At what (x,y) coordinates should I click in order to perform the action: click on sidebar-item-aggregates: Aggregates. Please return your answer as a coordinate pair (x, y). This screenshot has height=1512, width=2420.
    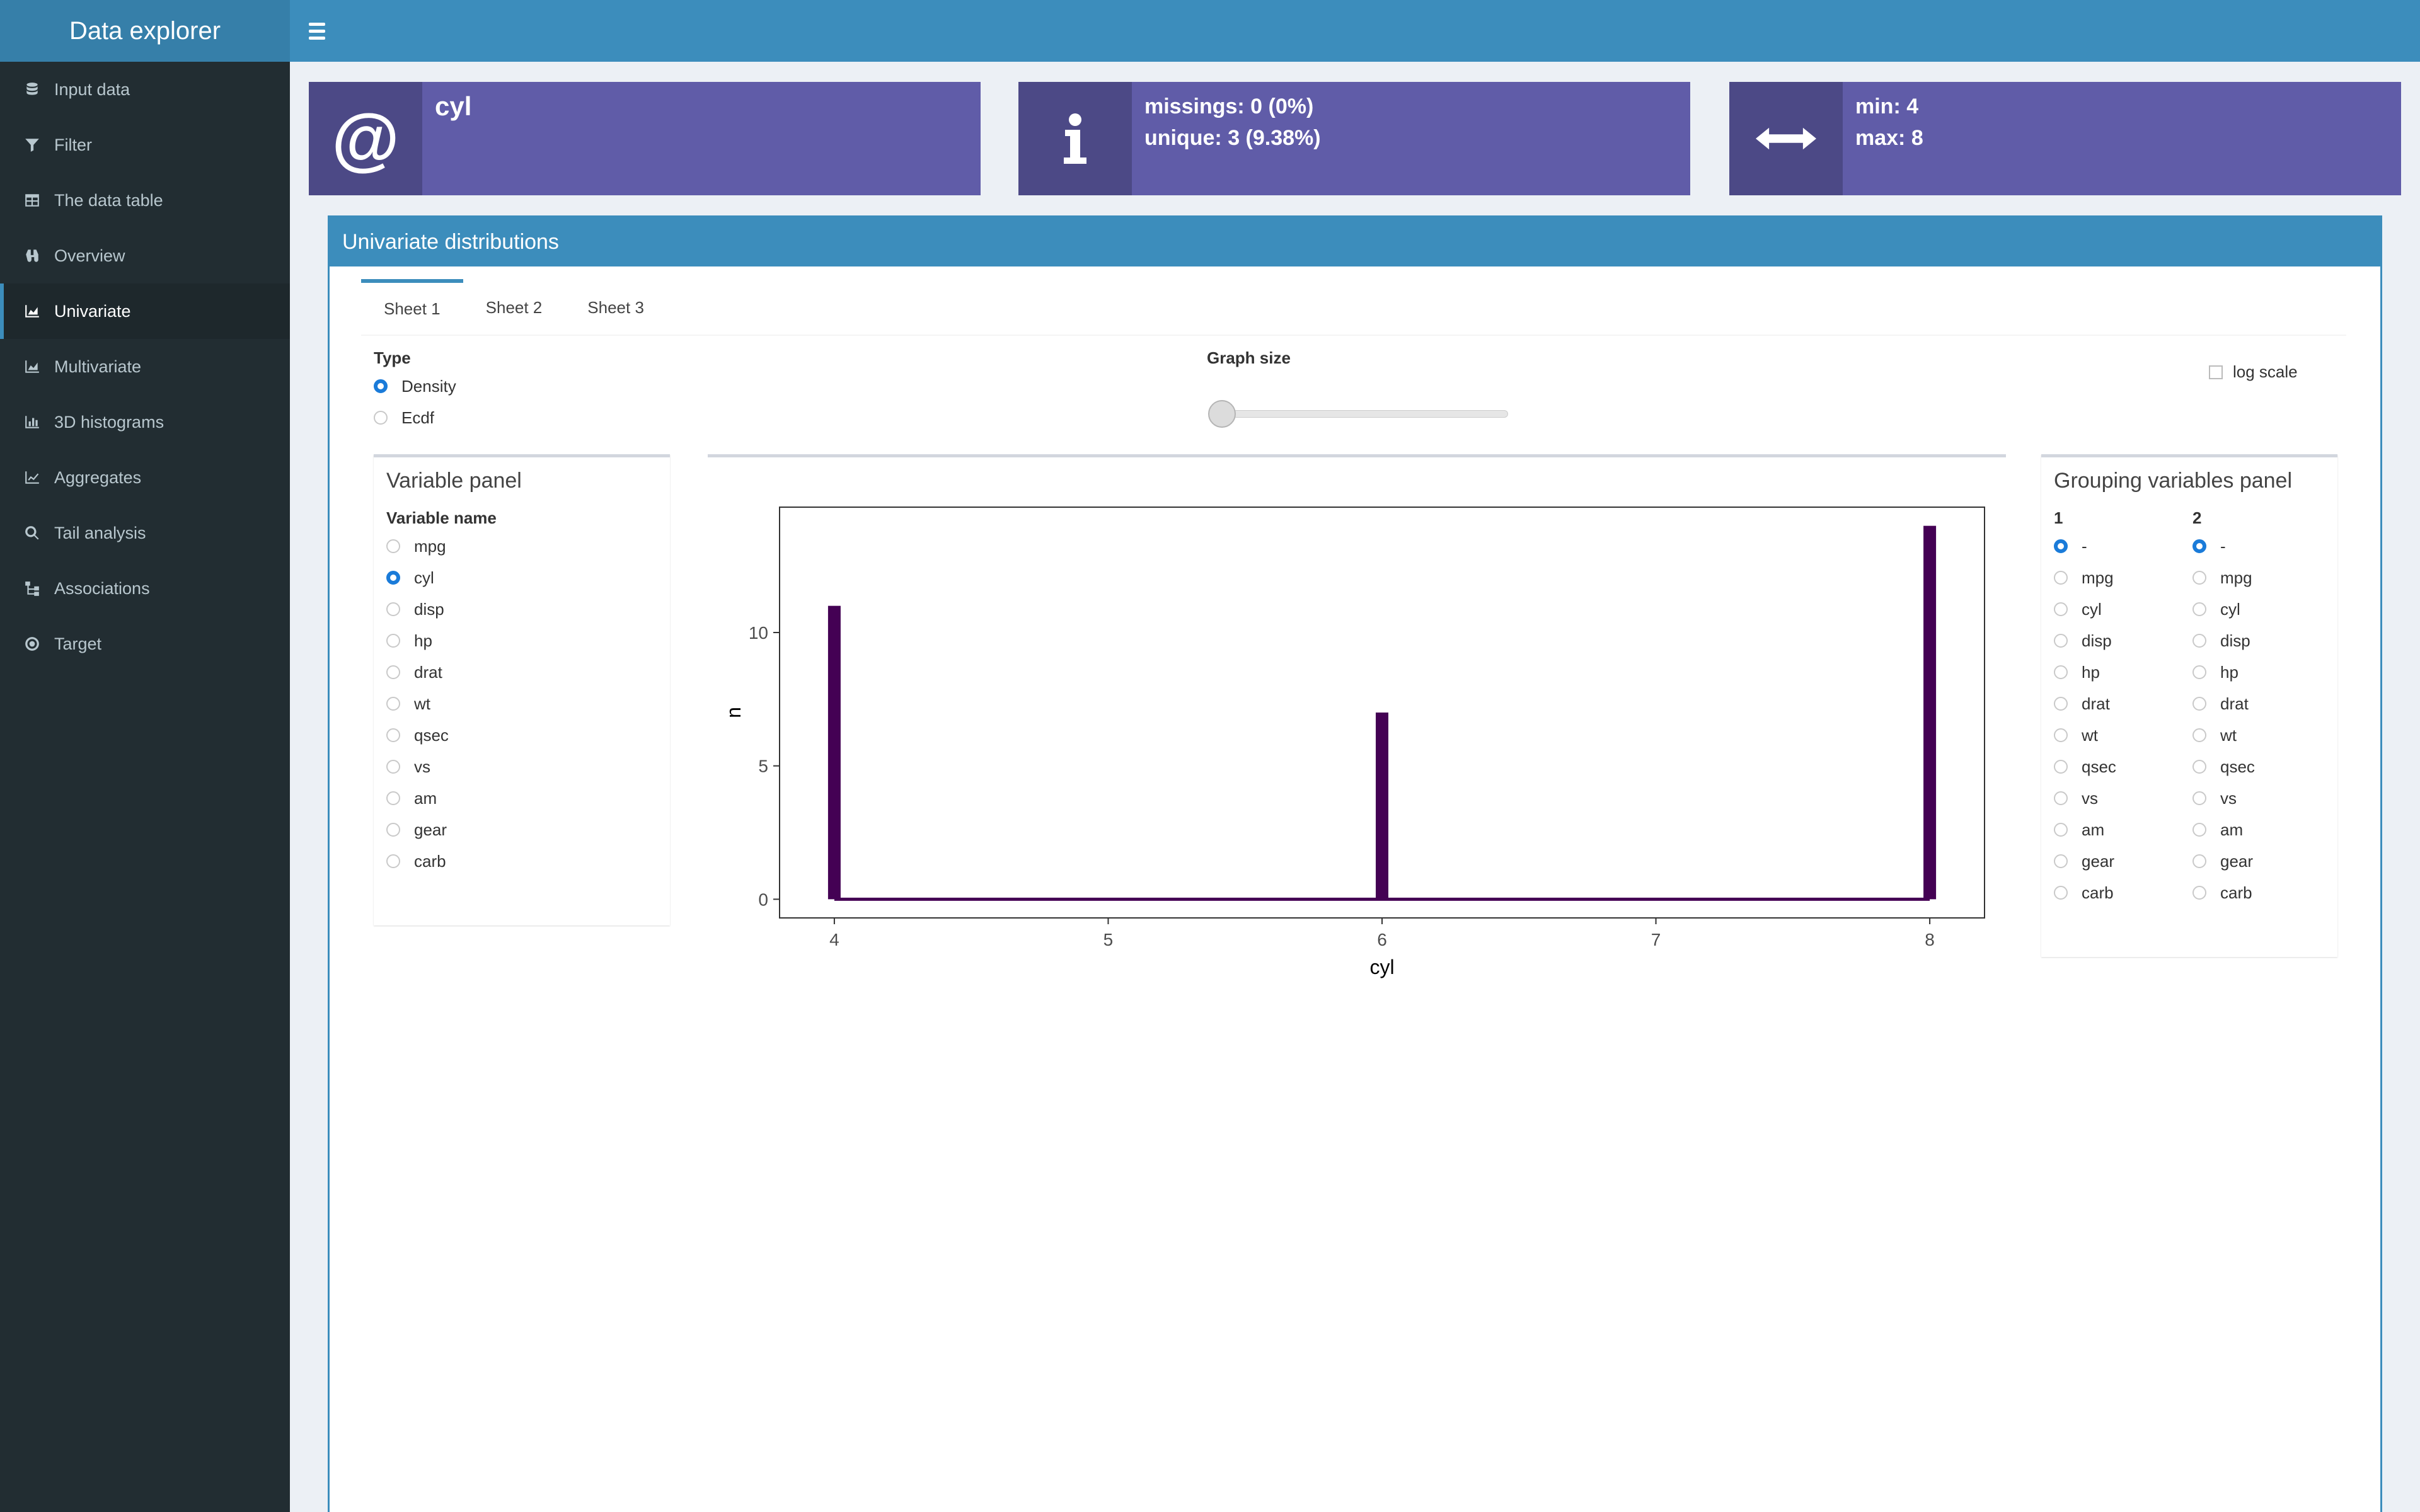
    Looking at the image, I should click on (145, 477).